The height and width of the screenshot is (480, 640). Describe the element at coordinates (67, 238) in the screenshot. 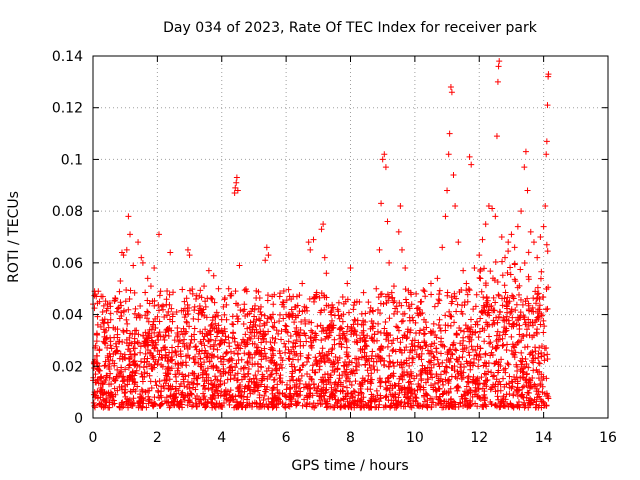

I see `y-tick-labels: 0 0.02 0.04 0.06 0.08 0.1 0.12 0.14` at that location.